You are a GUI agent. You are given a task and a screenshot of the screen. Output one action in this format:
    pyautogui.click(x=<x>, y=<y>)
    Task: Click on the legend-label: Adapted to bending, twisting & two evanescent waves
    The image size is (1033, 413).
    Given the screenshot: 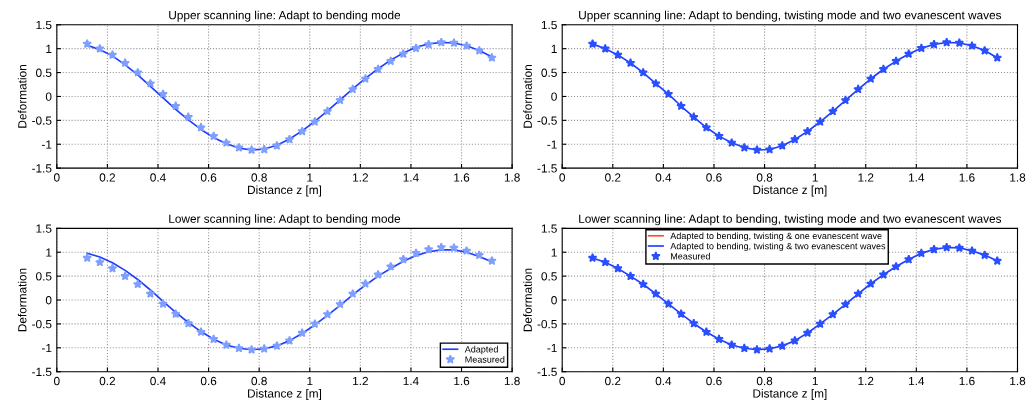 What is the action you would take?
    pyautogui.click(x=778, y=247)
    